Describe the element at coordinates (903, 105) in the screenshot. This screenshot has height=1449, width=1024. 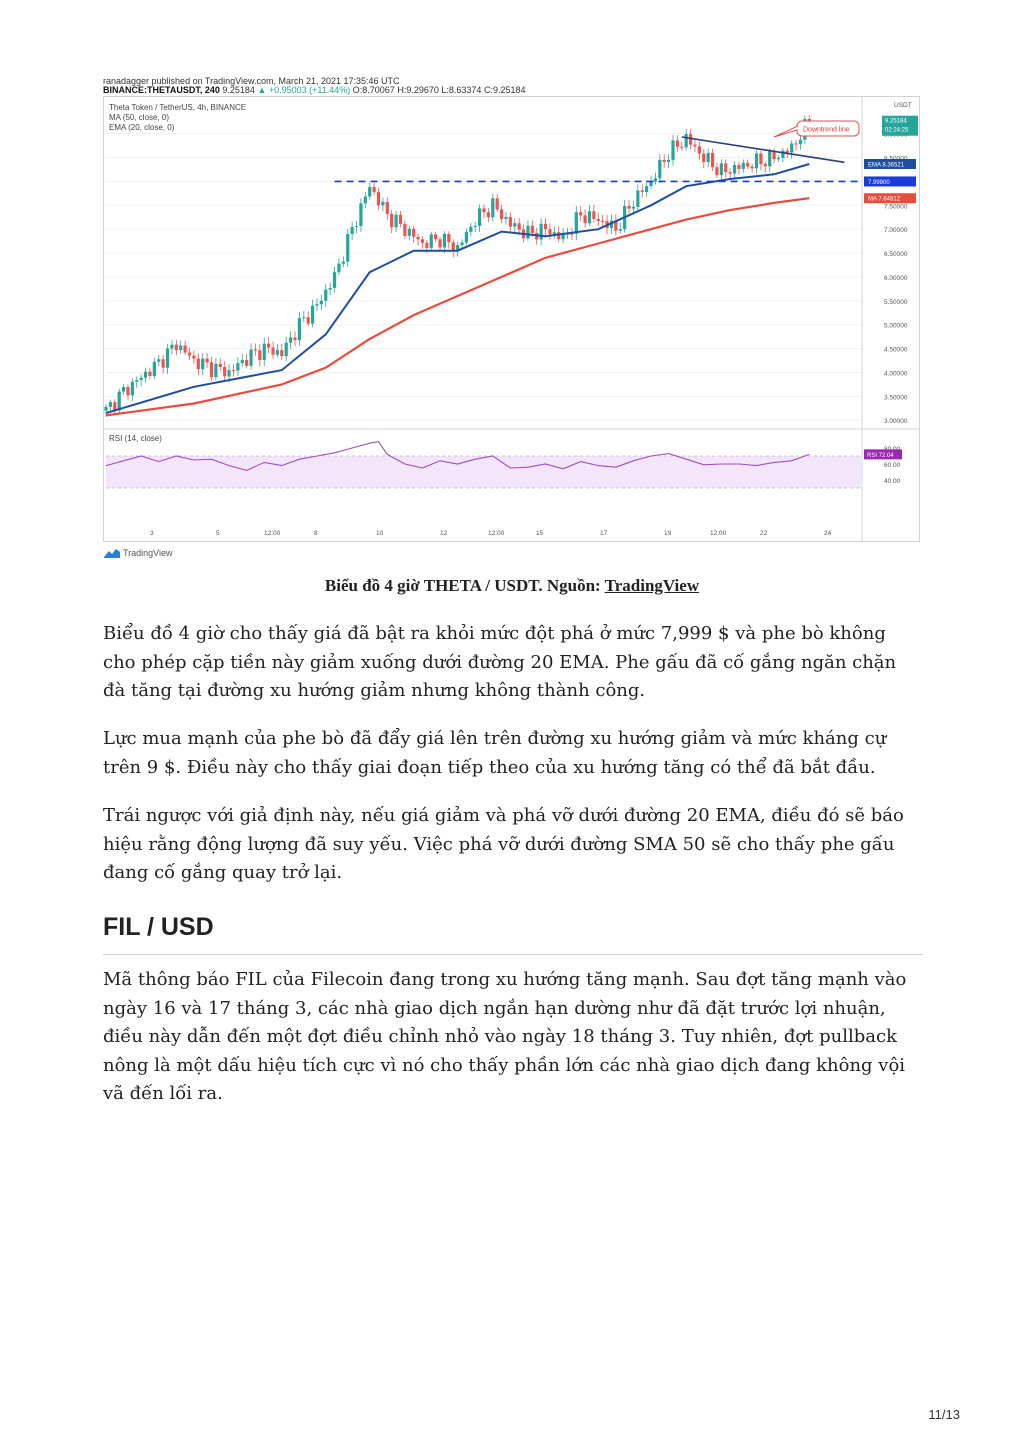
I see `currency-label: USDT` at that location.